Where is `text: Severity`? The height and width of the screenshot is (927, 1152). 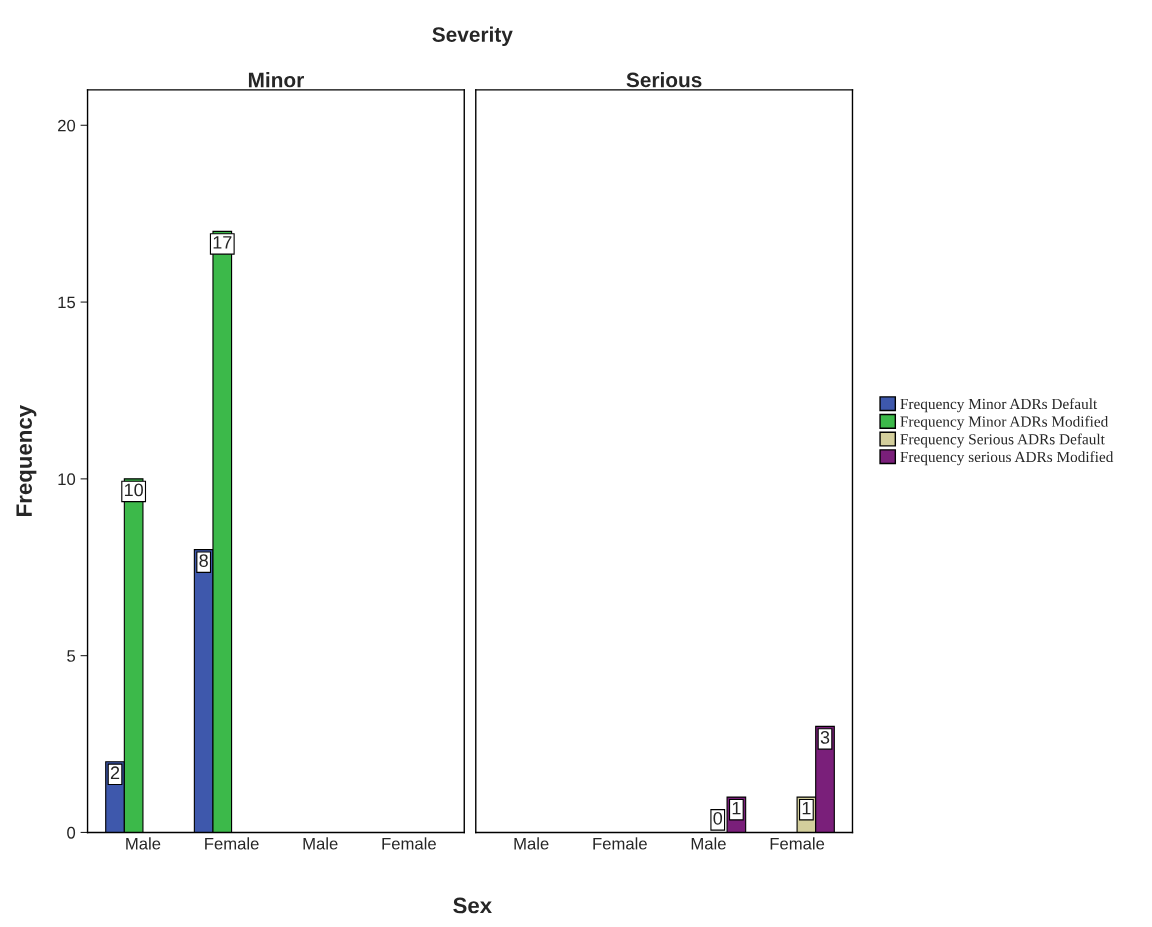
text: Severity is located at coordinates (472, 36).